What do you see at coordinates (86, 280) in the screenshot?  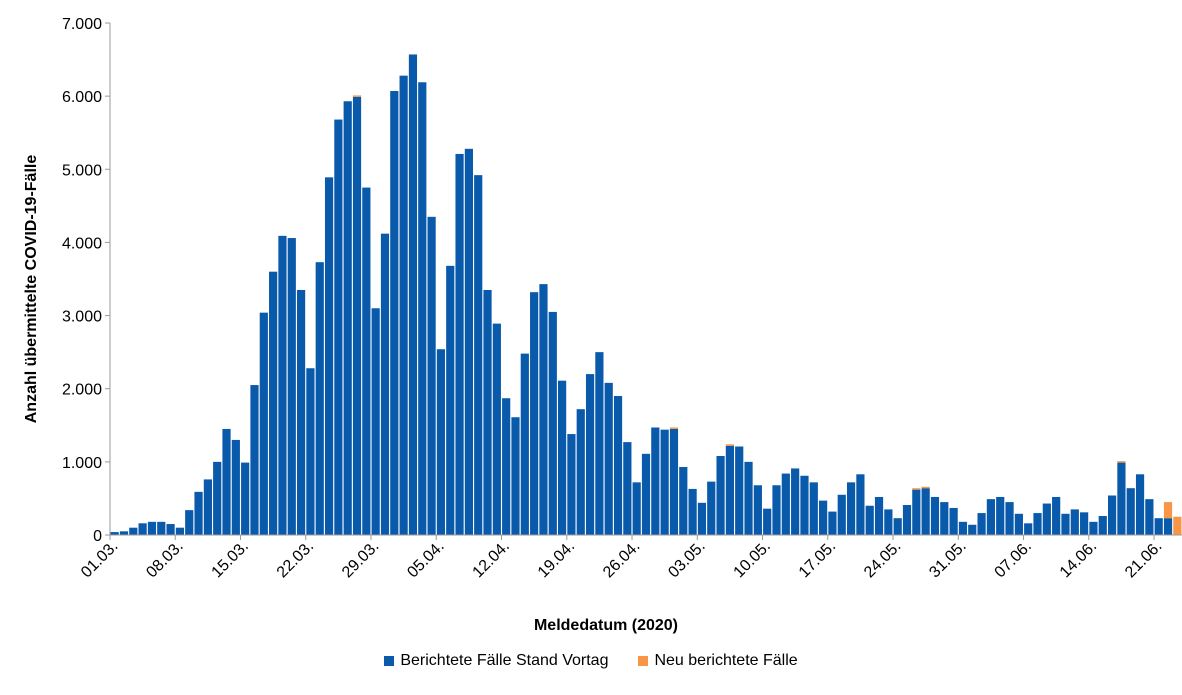 I see `y-axis-ticks: 0 1.000 2.000 3.000 4.000 5.000 6.000 7.000` at bounding box center [86, 280].